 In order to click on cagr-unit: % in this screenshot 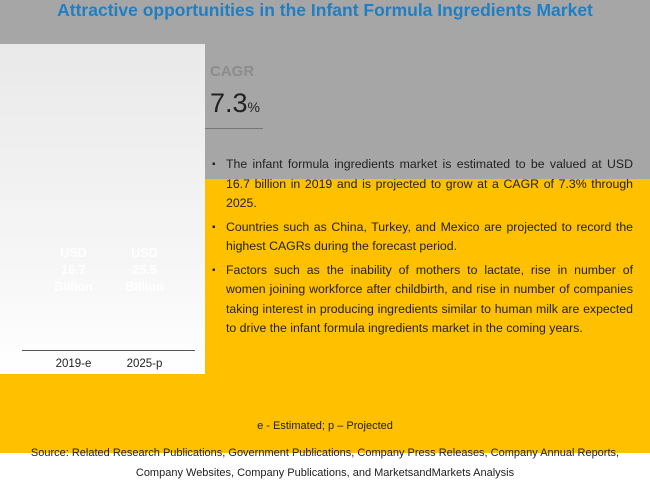, I will do `click(253, 107)`.